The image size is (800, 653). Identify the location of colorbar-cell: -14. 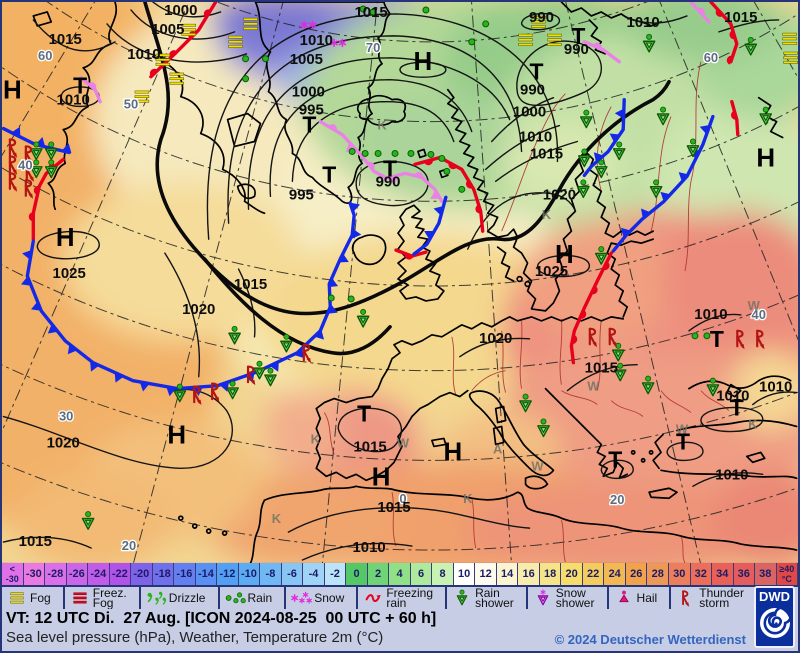
(206, 574).